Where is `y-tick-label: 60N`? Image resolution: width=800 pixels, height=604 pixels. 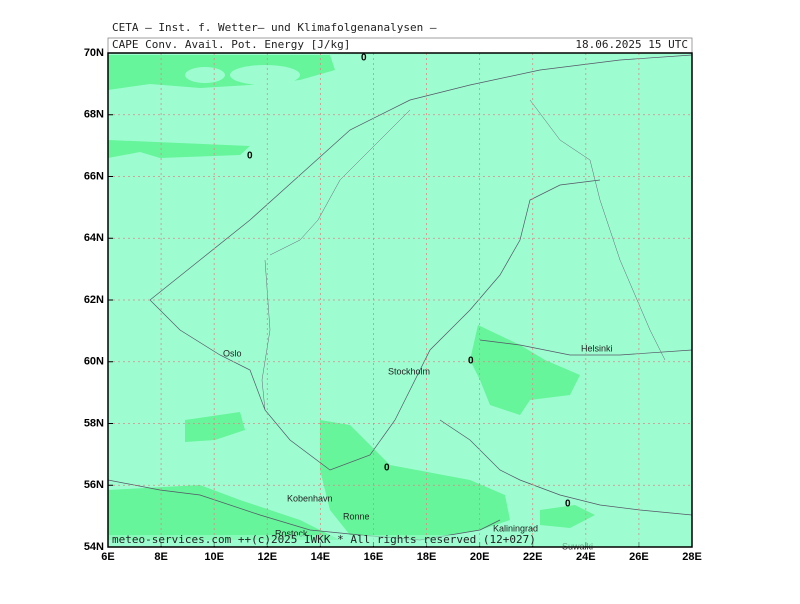
y-tick-label: 60N is located at coordinates (94, 362).